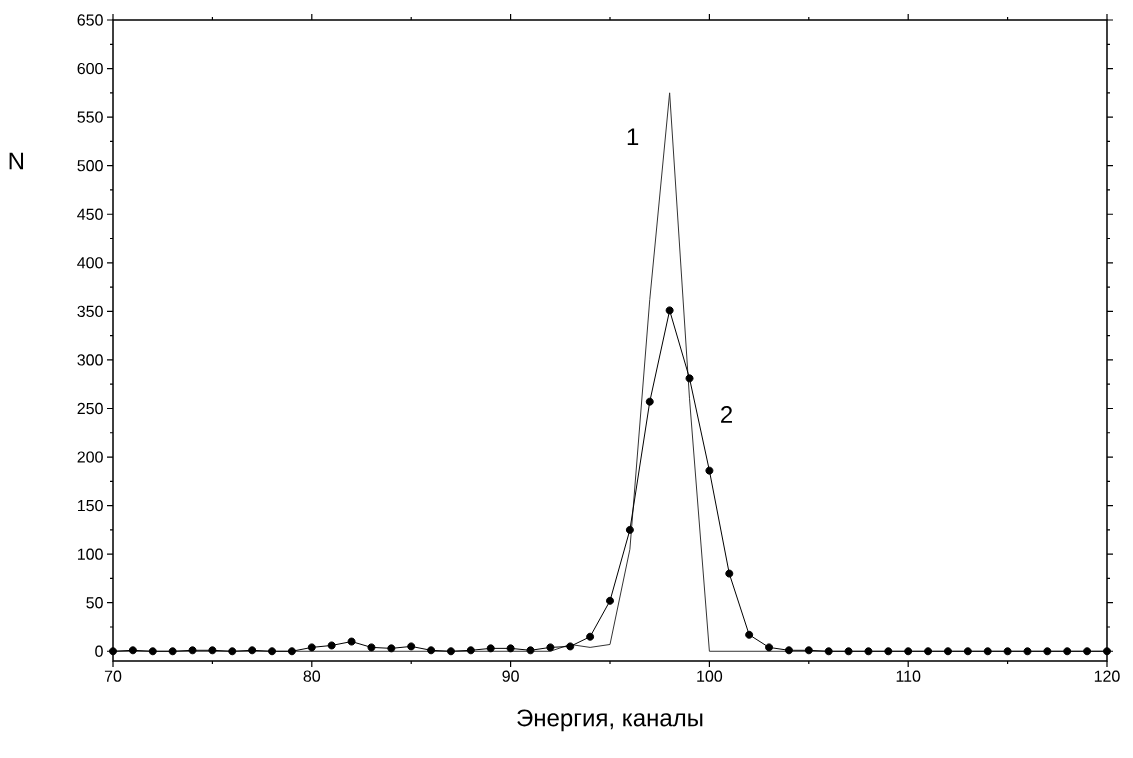 Image resolution: width=1133 pixels, height=758 pixels. What do you see at coordinates (1107, 676) in the screenshot?
I see `x-tick-label: 120` at bounding box center [1107, 676].